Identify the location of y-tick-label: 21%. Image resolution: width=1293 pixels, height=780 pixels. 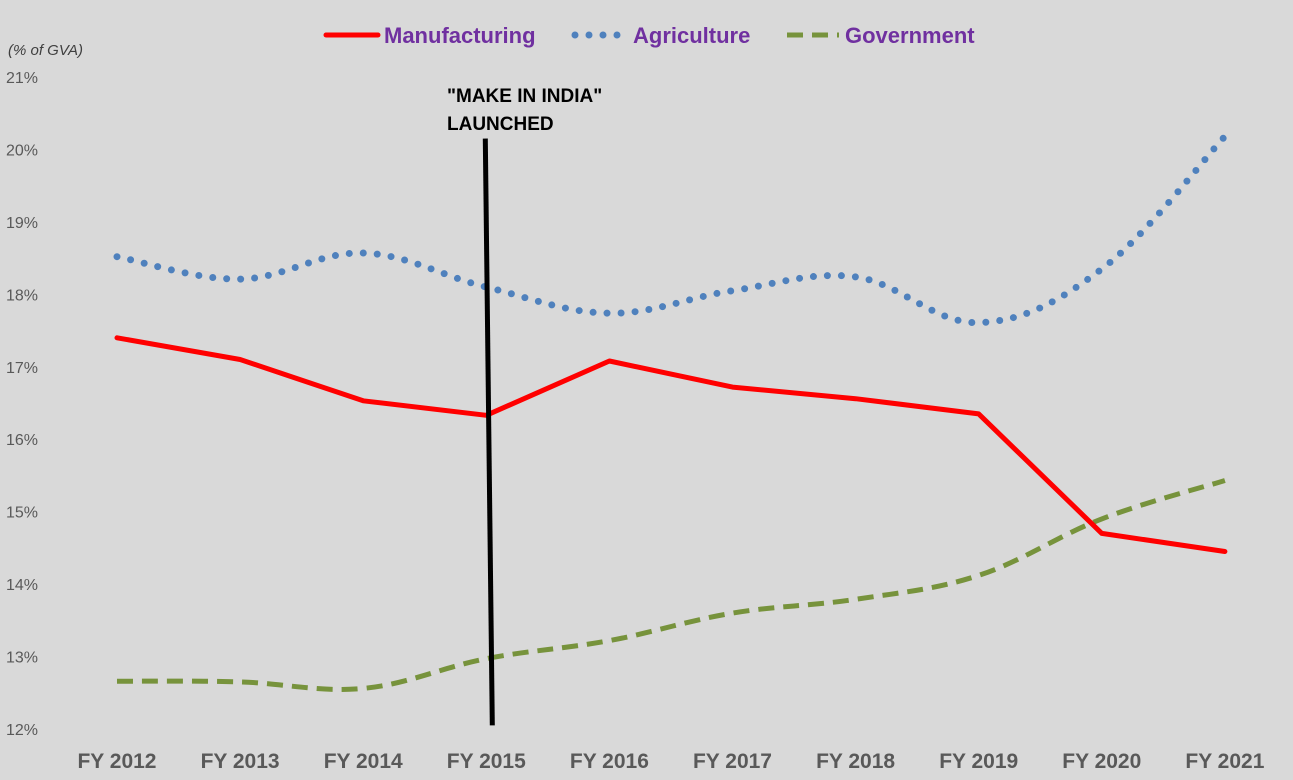
(22, 78).